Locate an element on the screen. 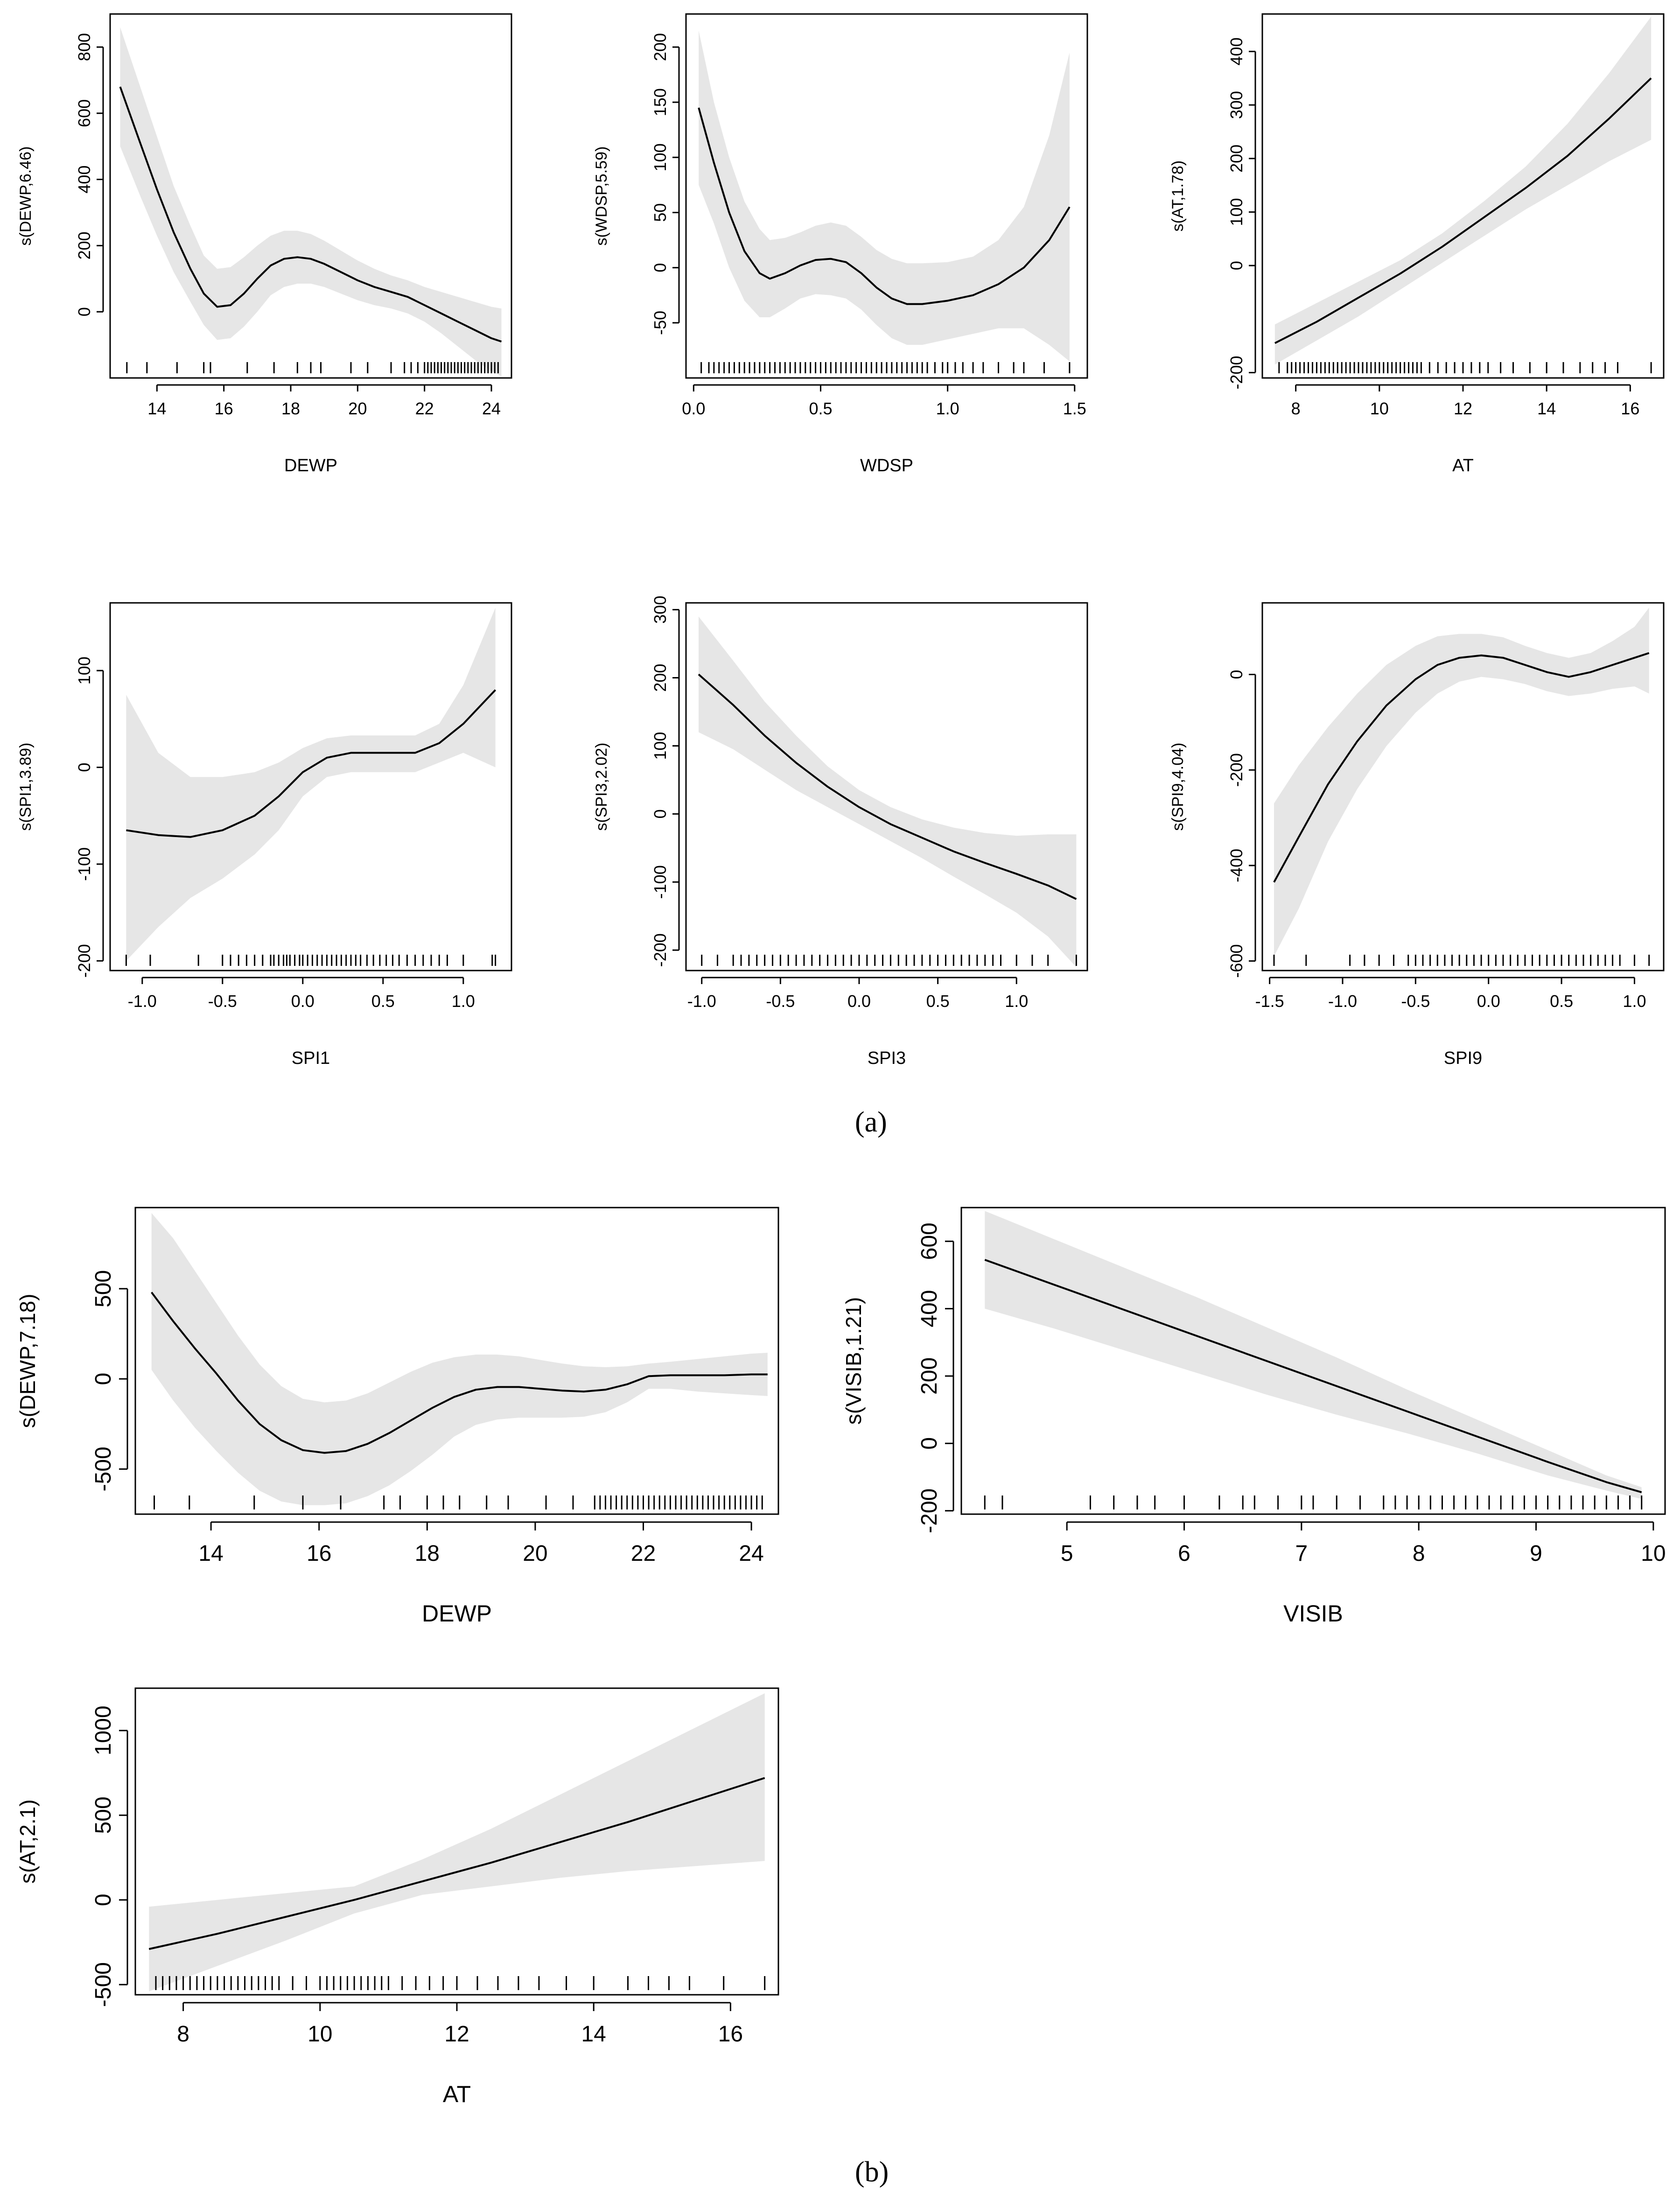 The width and height of the screenshot is (1680, 2201). x-tick-label: 18 is located at coordinates (427, 1553).